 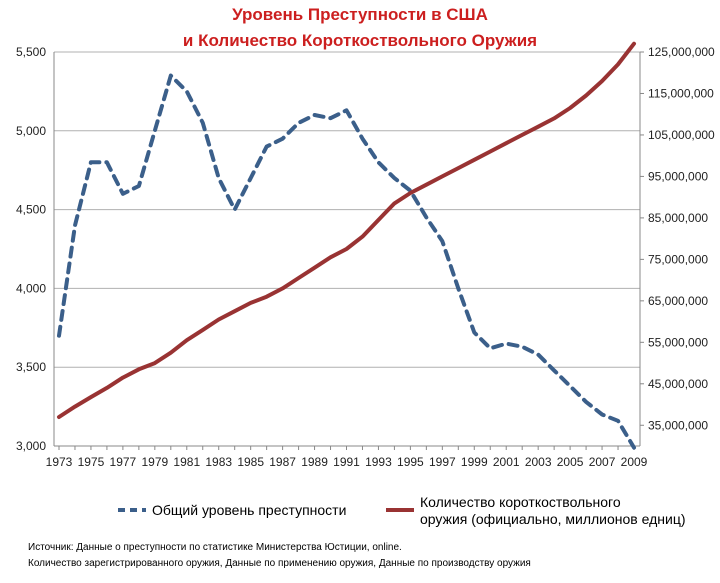 I want to click on right-tick-label: 65,000,000, so click(x=678, y=301).